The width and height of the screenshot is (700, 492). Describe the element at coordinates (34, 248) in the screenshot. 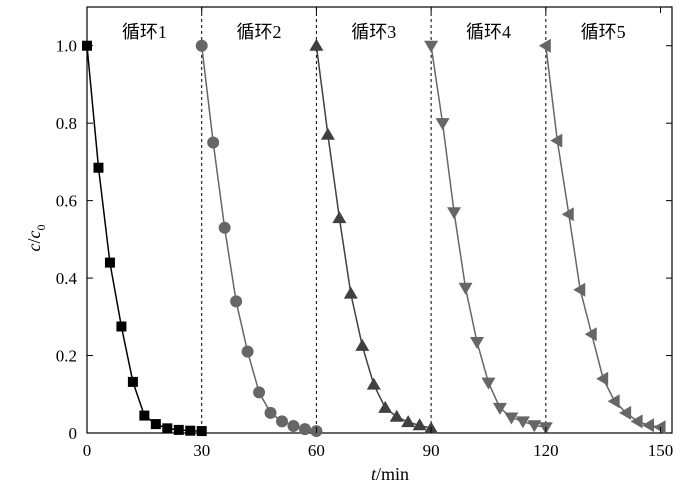

I see `y-axis-title-c: c` at that location.